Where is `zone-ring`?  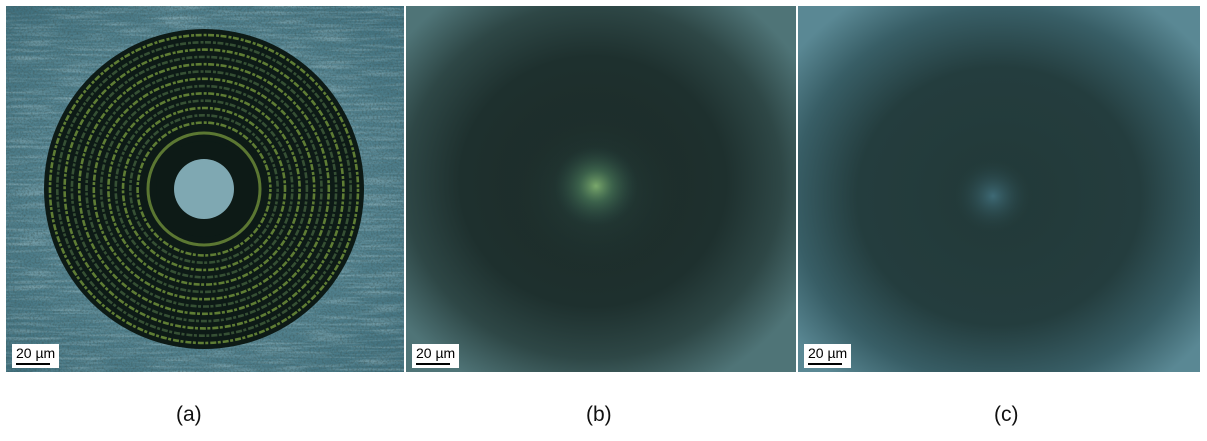
zone-ring is located at coordinates (204, 189).